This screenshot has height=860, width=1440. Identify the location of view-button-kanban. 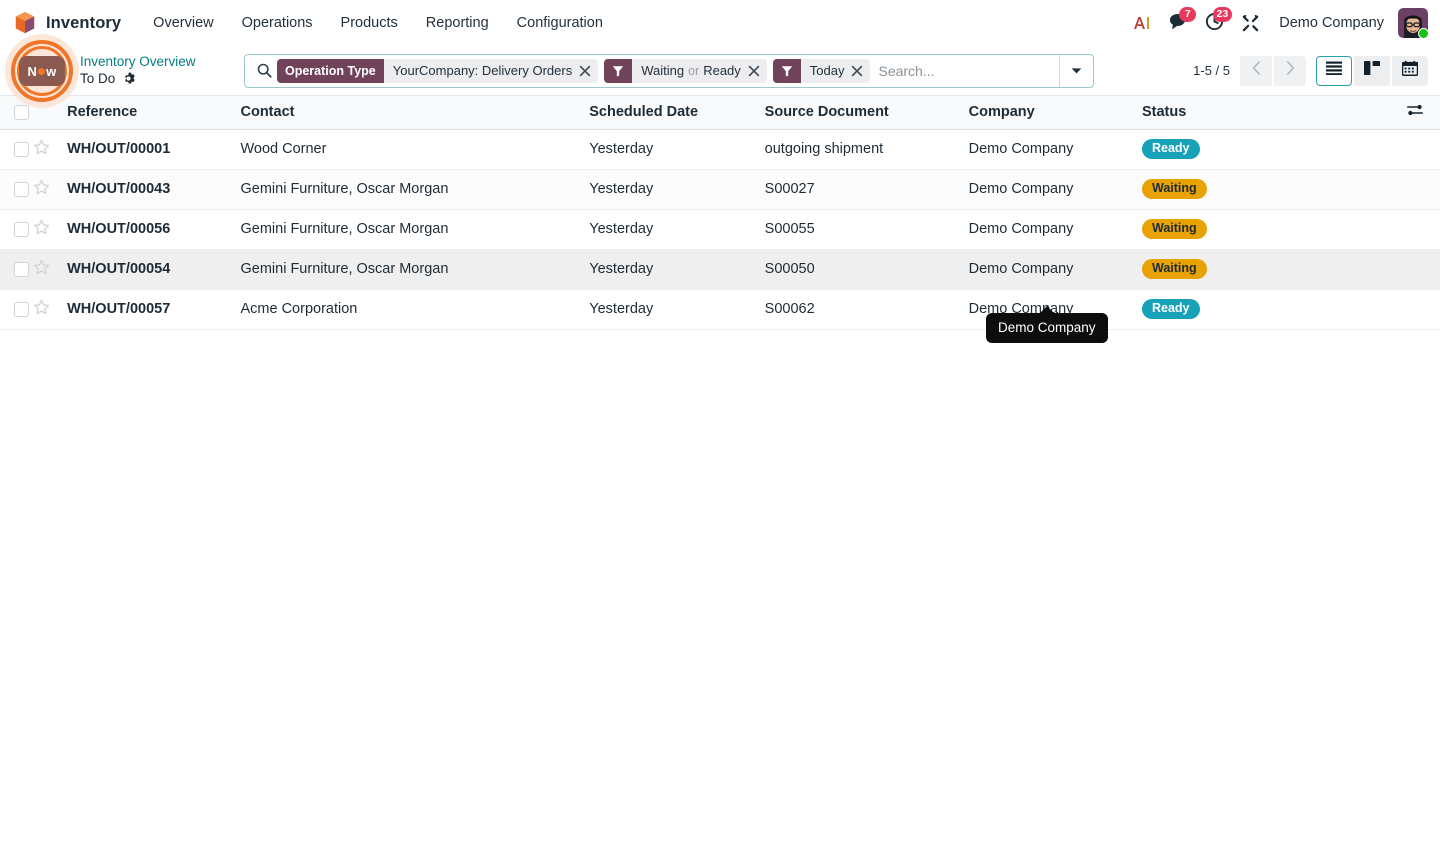
(1372, 70).